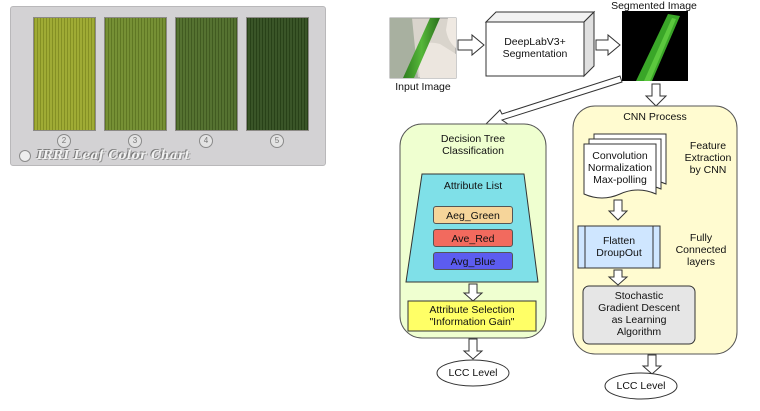 The height and width of the screenshot is (411, 760). I want to click on flatten-box, so click(619, 247).